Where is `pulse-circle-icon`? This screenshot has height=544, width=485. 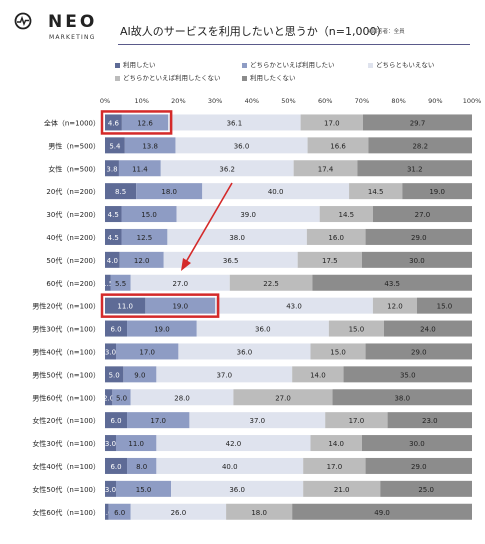
pulse-circle-icon is located at coordinates (23, 21).